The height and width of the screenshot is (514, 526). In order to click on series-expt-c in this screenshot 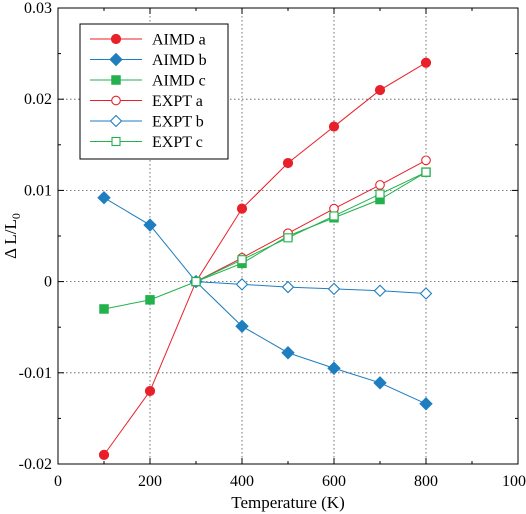, I will do `click(311, 227)`.